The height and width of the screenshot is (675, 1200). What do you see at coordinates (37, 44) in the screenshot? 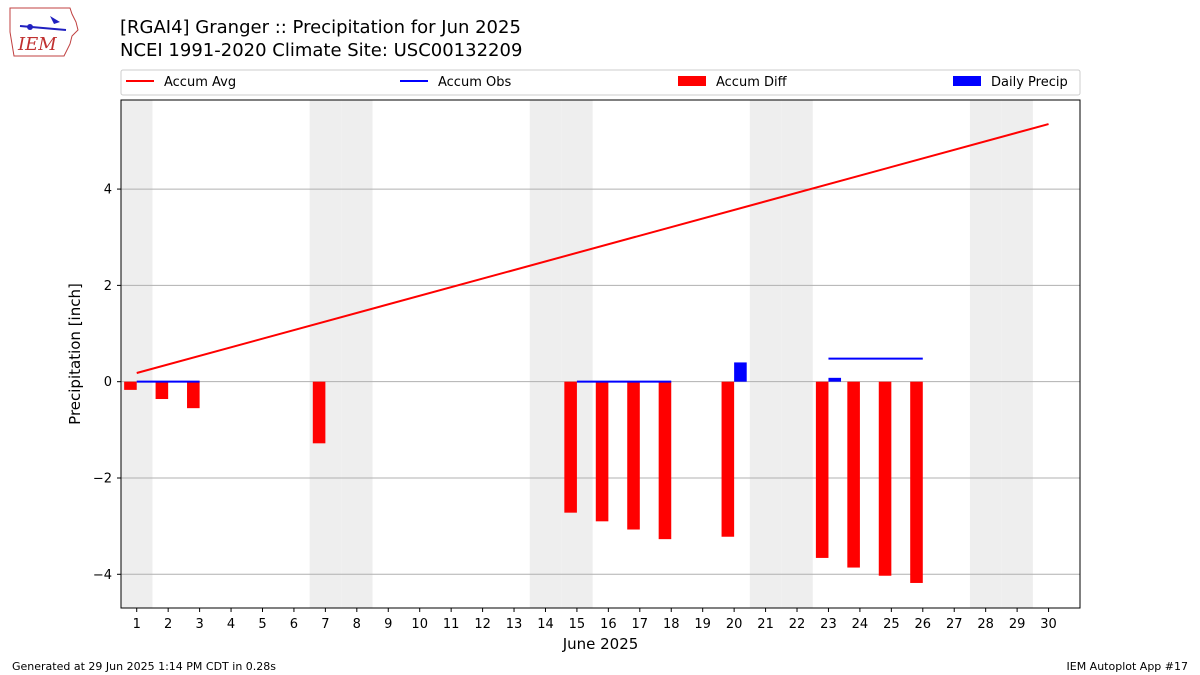
I see `logo-text: IEM` at bounding box center [37, 44].